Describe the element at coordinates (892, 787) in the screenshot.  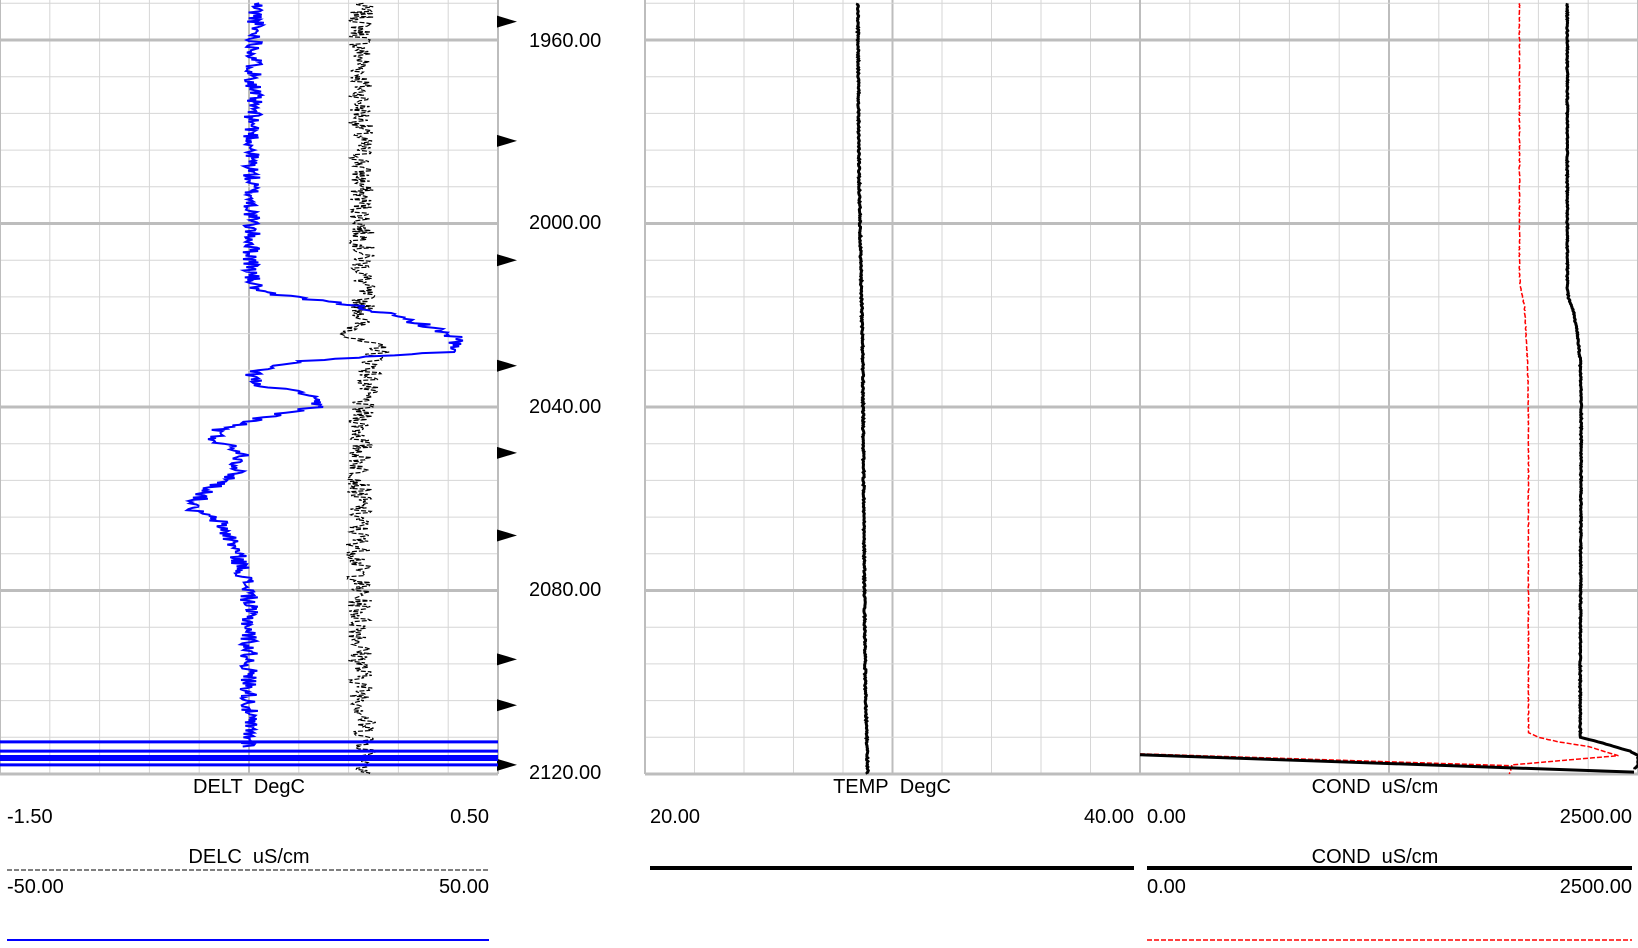
I see `temp-curve-mnemonic: TEMP DegC` at that location.